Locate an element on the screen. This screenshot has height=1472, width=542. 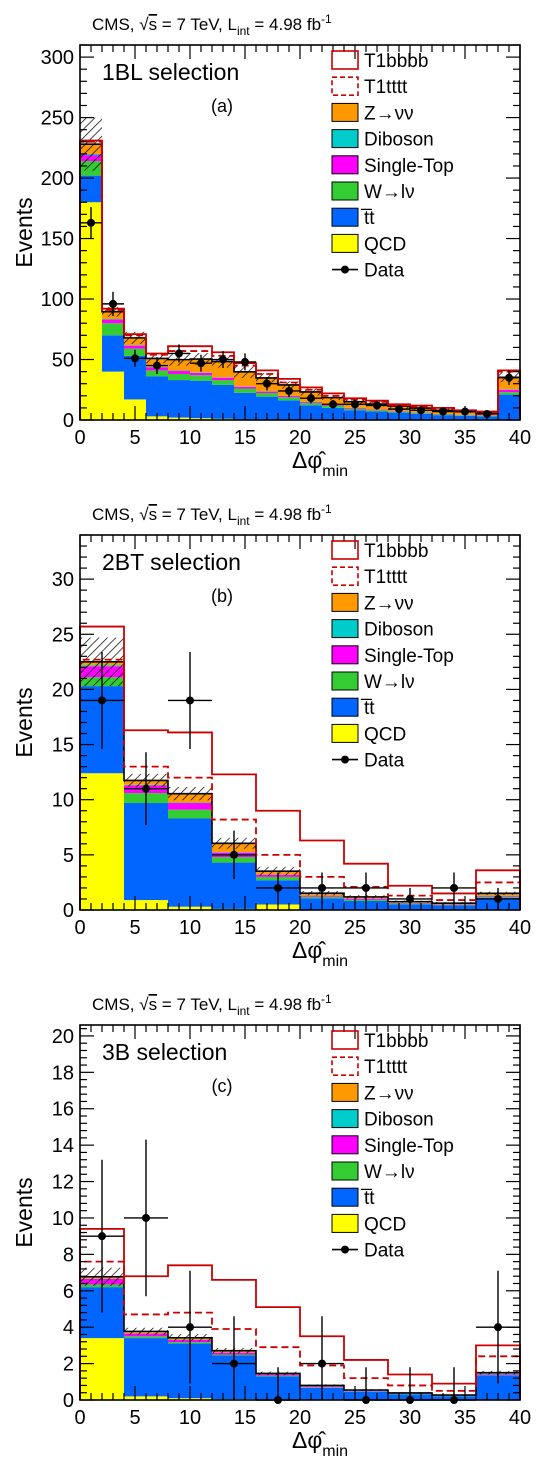
panel-label: (a) is located at coordinates (222, 106).